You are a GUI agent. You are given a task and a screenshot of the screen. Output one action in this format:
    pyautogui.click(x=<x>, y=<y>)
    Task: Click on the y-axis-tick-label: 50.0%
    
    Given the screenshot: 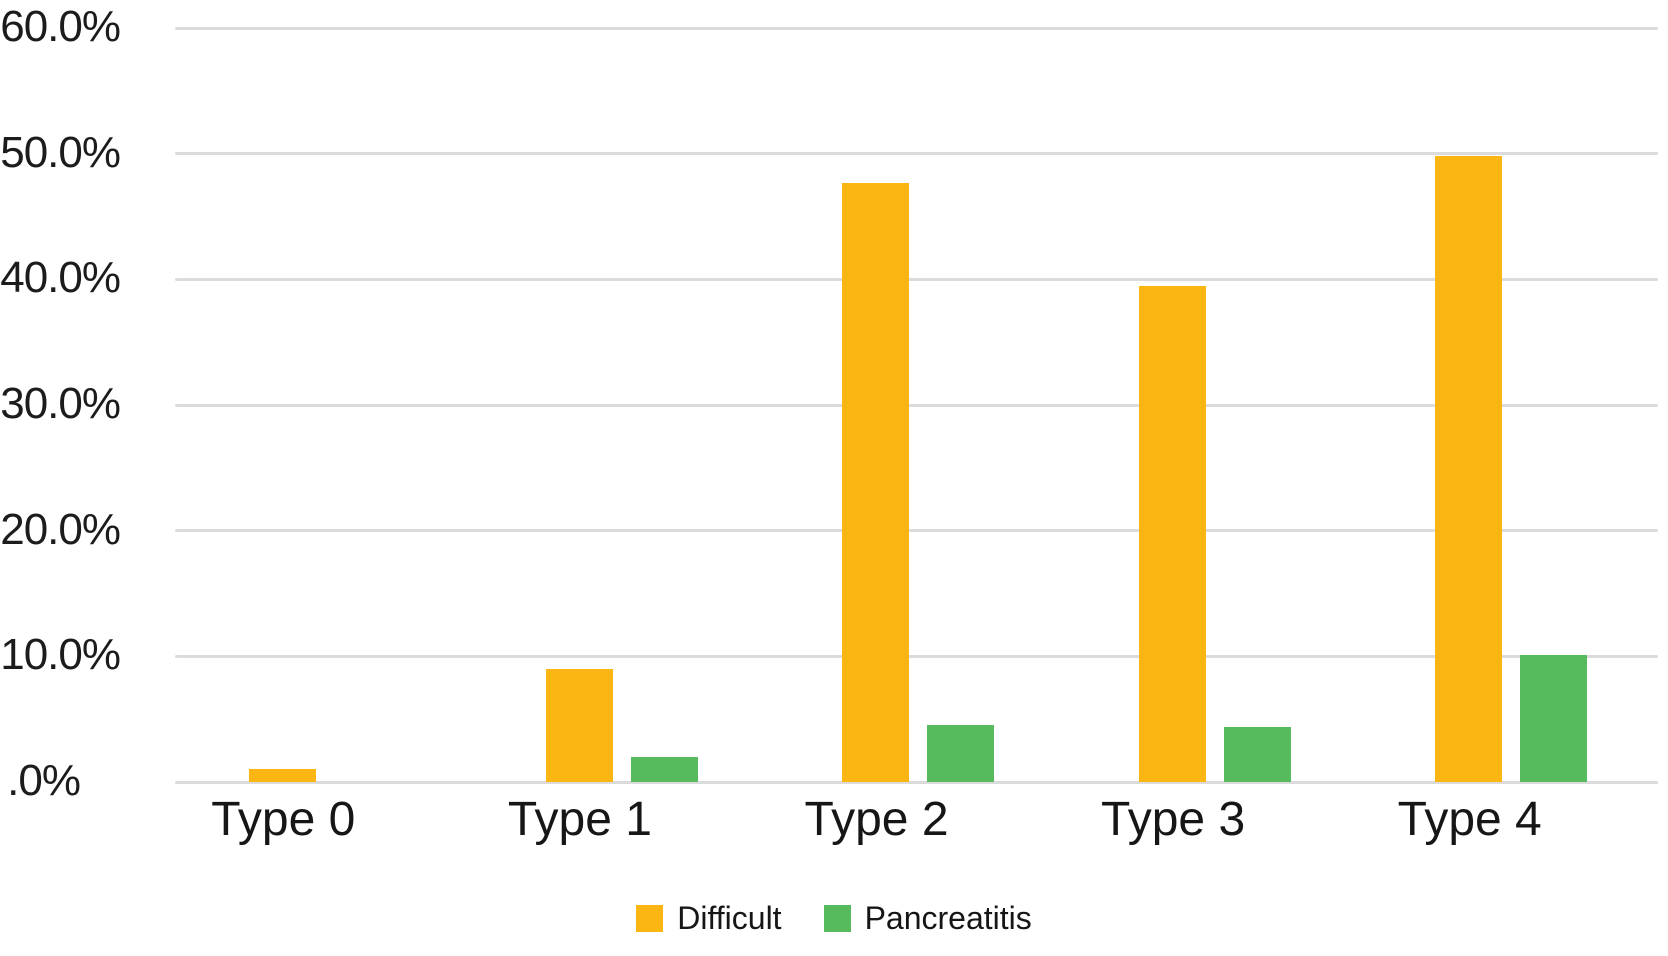 What is the action you would take?
    pyautogui.click(x=60, y=152)
    